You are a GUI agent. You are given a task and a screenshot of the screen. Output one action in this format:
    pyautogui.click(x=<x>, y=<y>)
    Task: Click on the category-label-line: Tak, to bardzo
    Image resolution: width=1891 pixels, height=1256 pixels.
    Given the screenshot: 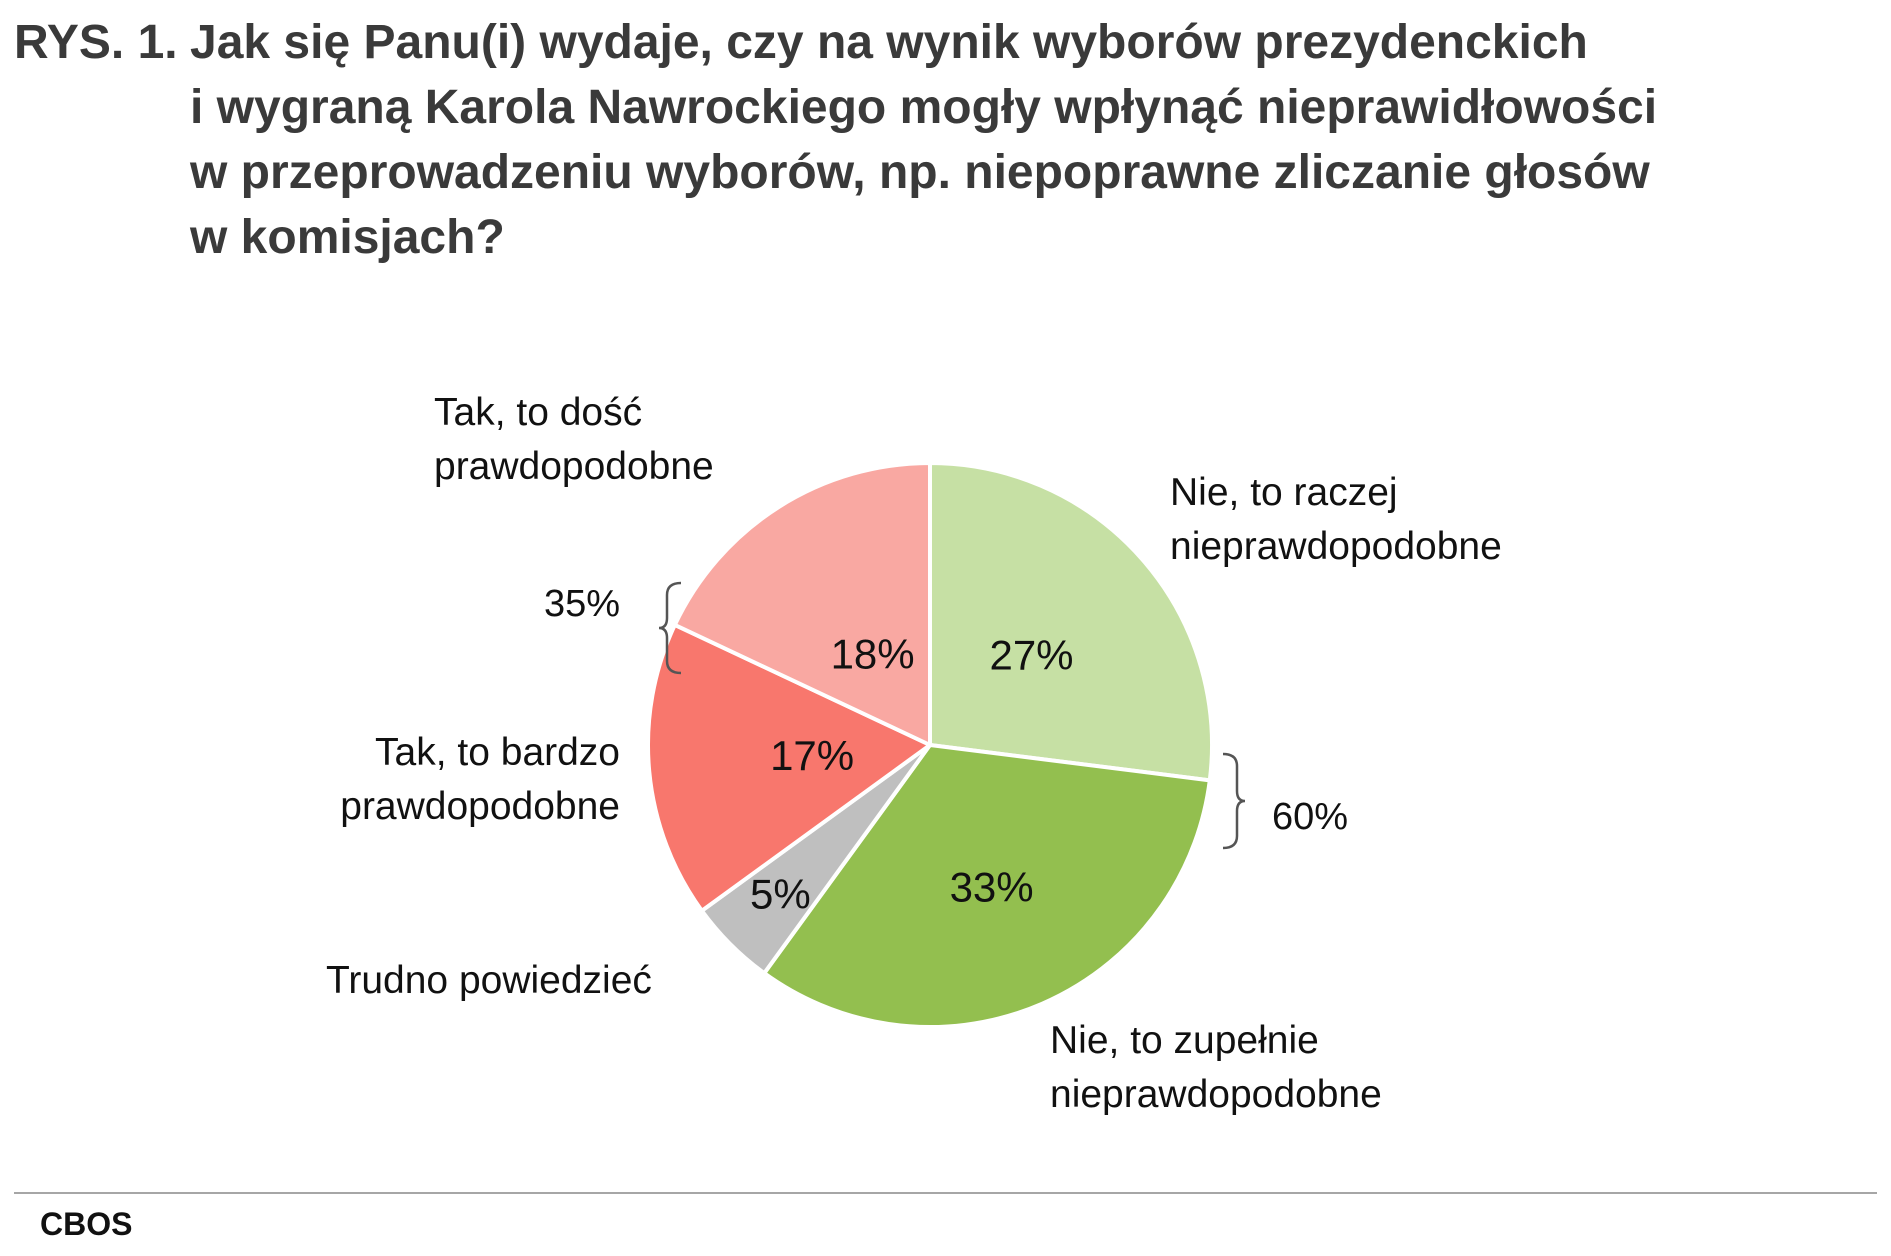 What is the action you would take?
    pyautogui.click(x=497, y=752)
    